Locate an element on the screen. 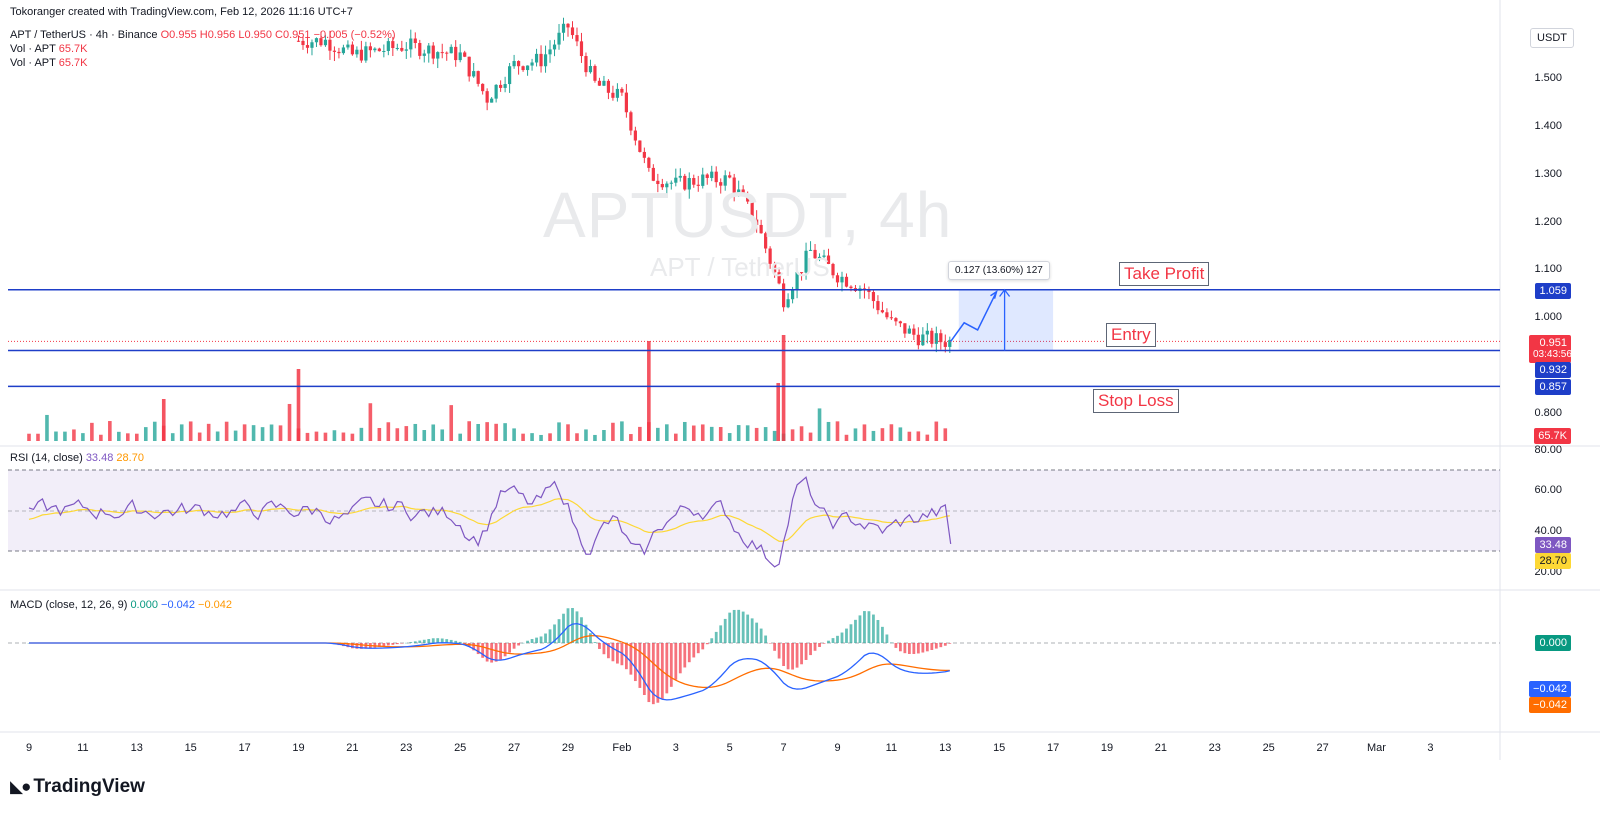 Image resolution: width=1600 pixels, height=828 pixels. rsi-legend: RSI (14, close) 33.48 28.70 is located at coordinates (77, 458).